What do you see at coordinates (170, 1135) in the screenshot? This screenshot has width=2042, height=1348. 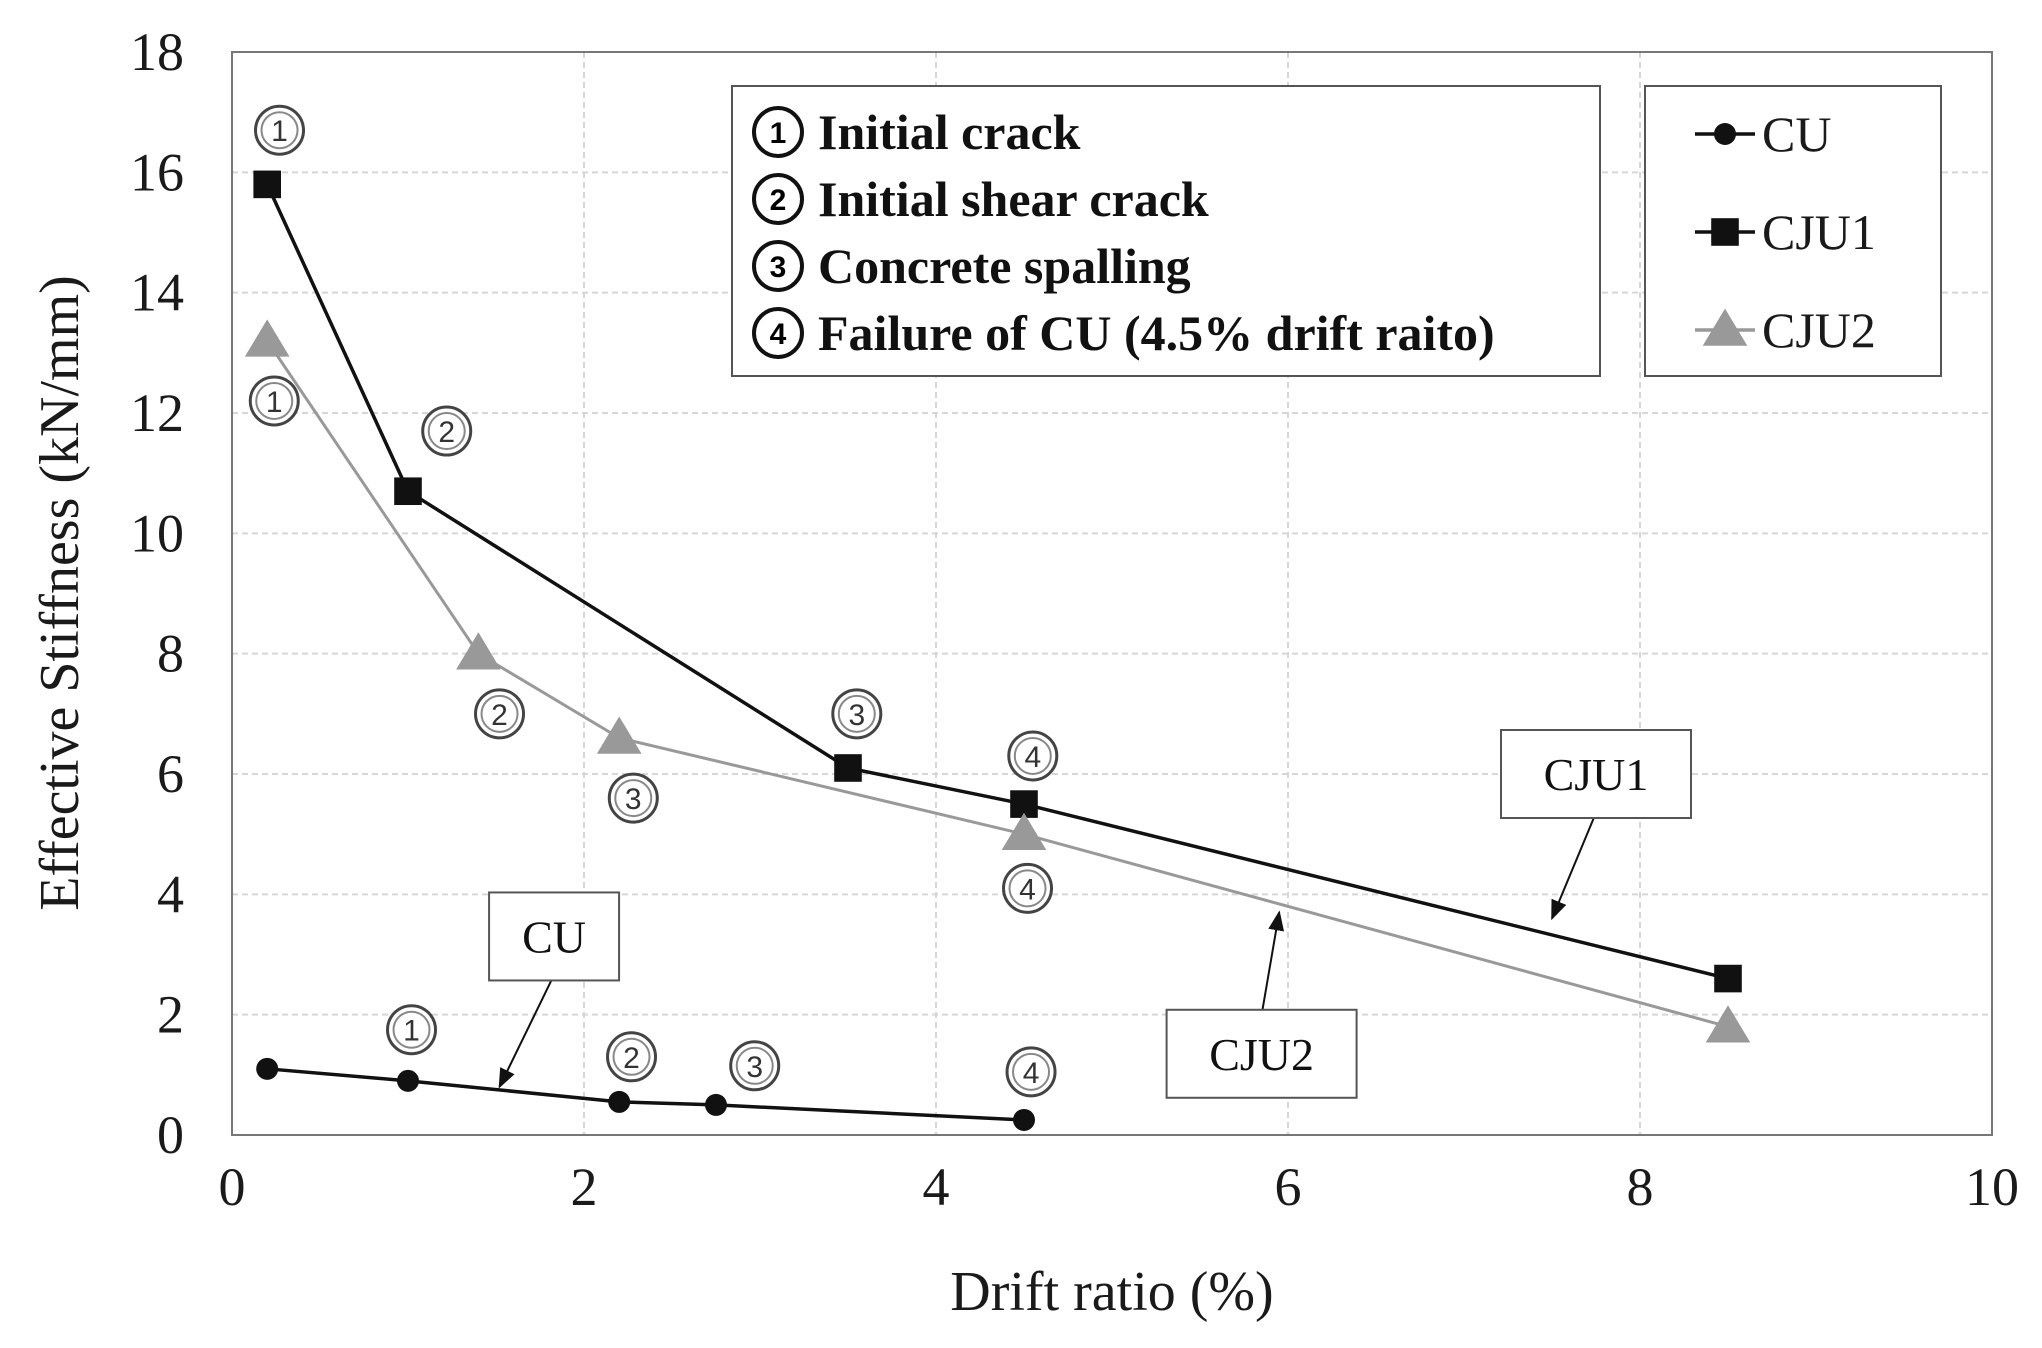 I see `y-tick-label: 0` at bounding box center [170, 1135].